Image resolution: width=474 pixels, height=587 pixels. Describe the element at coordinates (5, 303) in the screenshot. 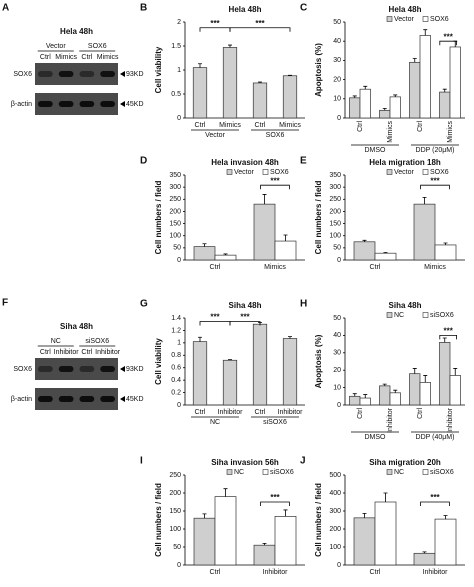

I see `panel-letter: F` at that location.